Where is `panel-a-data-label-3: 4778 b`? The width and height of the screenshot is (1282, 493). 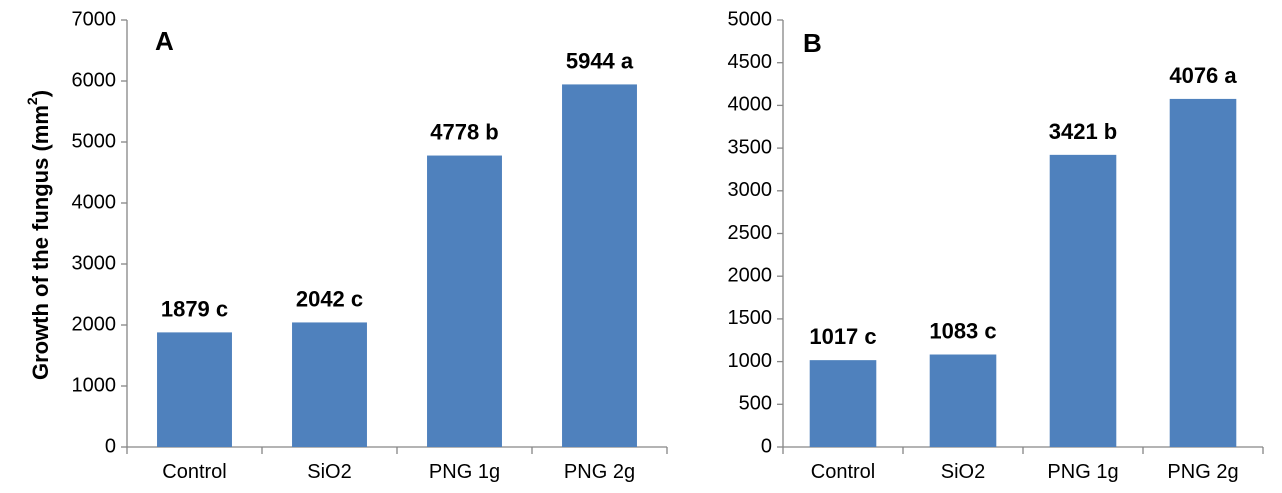
panel-a-data-label-3: 4778 b is located at coordinates (464, 132).